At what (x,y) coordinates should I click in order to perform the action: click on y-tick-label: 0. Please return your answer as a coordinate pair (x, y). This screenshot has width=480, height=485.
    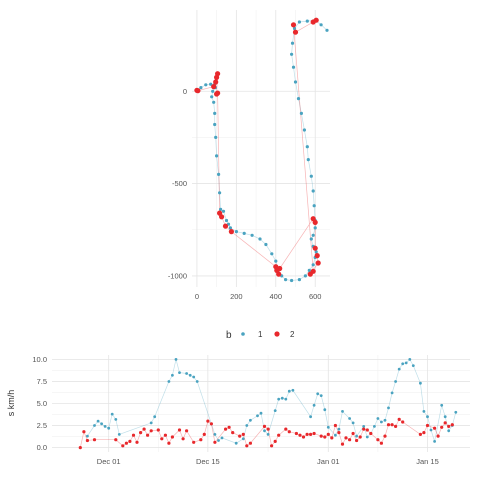
    Looking at the image, I should click on (185, 91).